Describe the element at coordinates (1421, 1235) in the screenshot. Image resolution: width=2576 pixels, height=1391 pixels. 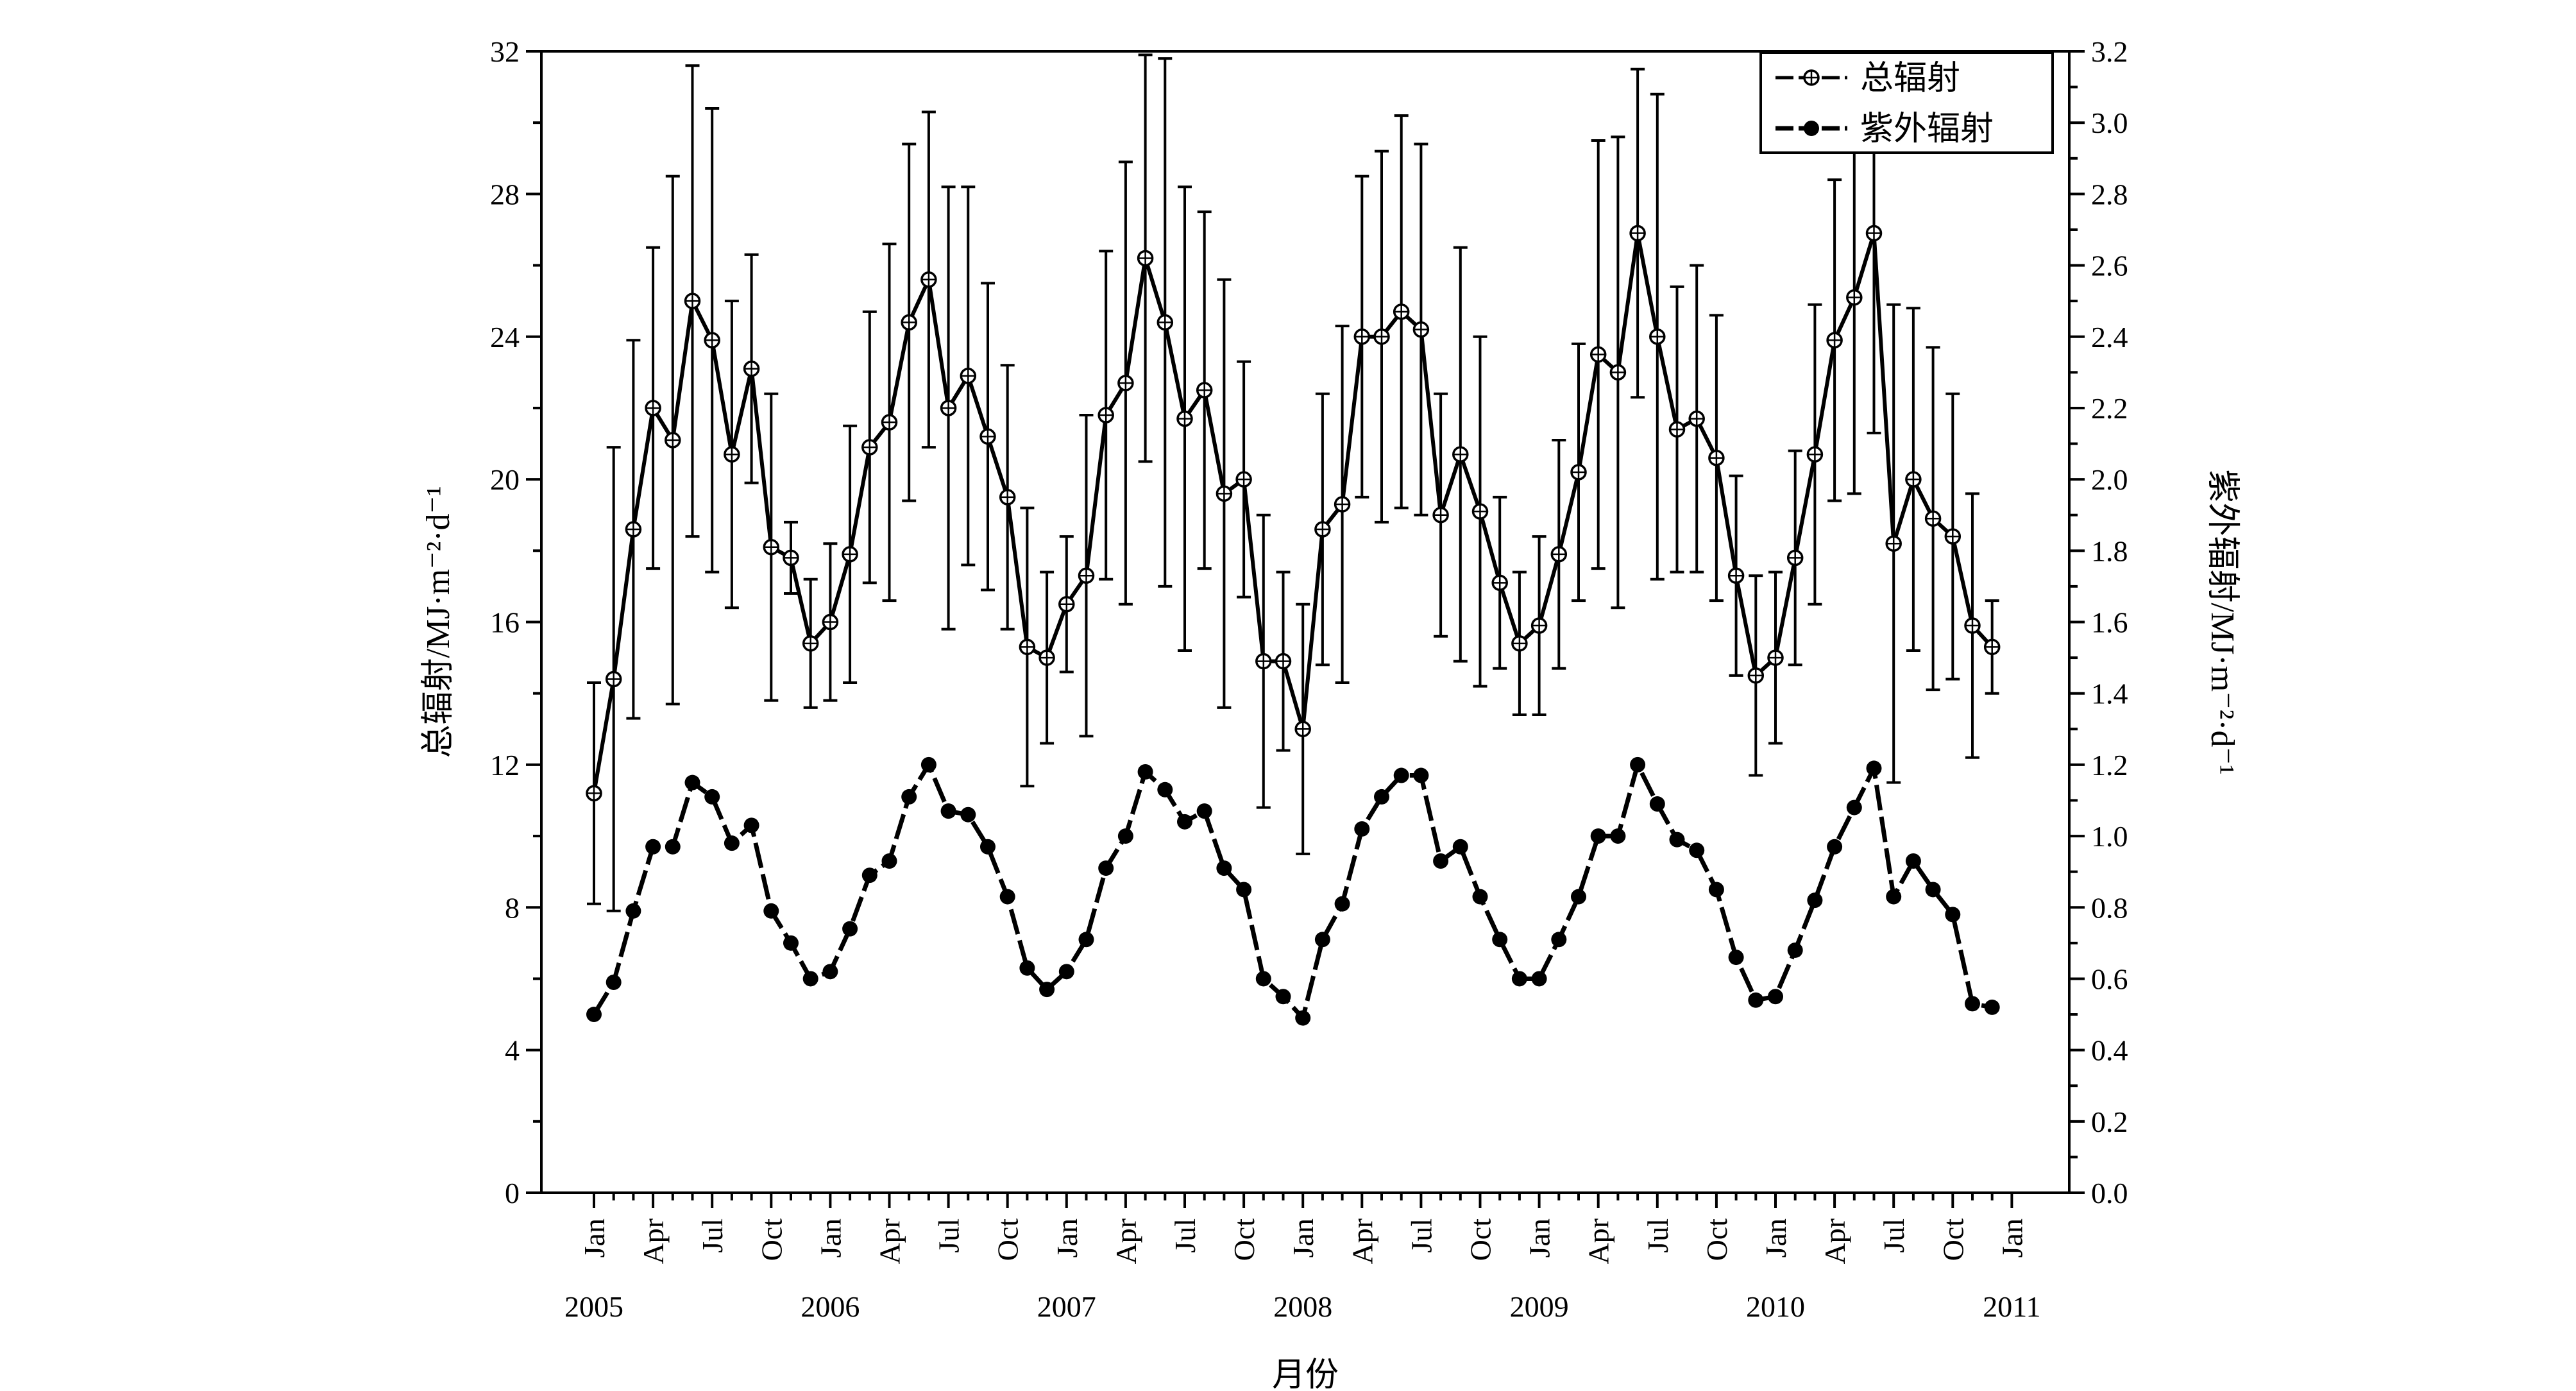
I see `x-month-tick-label: Jul` at that location.